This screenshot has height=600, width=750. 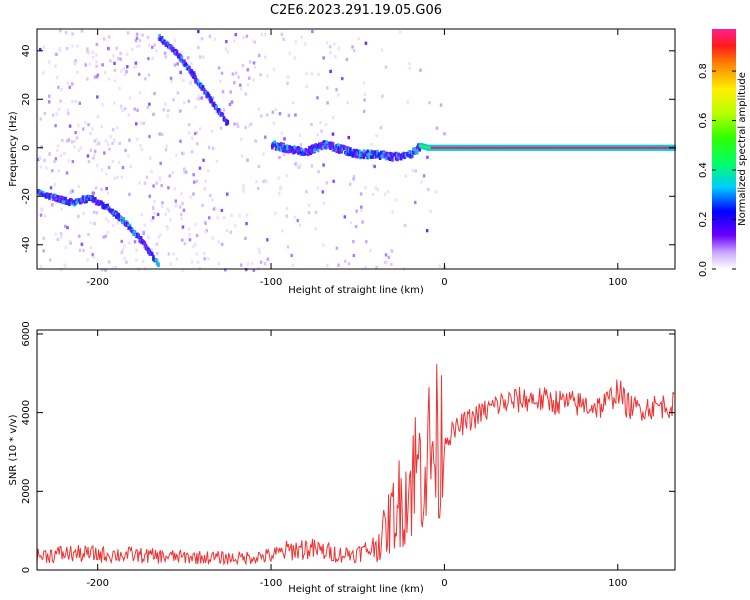 What do you see at coordinates (26, 412) in the screenshot?
I see `y-tick-label: 4000` at bounding box center [26, 412].